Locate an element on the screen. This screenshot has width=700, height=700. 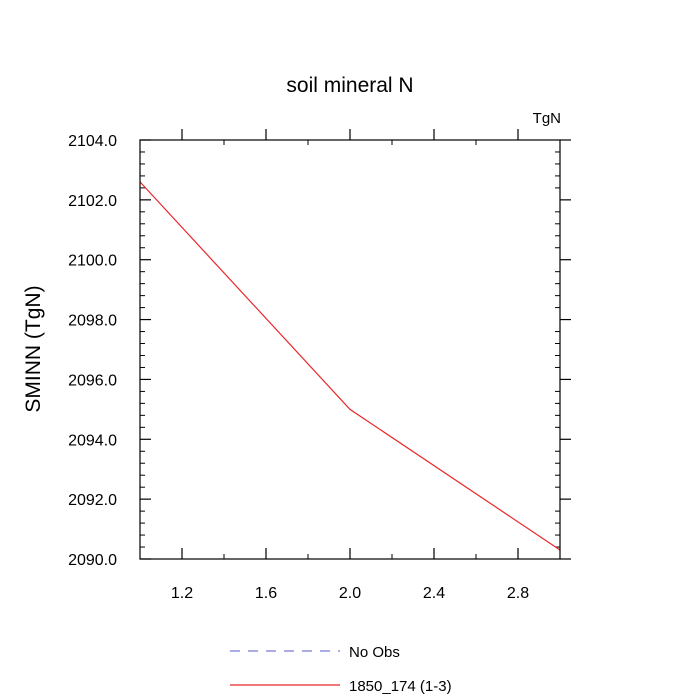
x-tick-label: 2.8 is located at coordinates (518, 593).